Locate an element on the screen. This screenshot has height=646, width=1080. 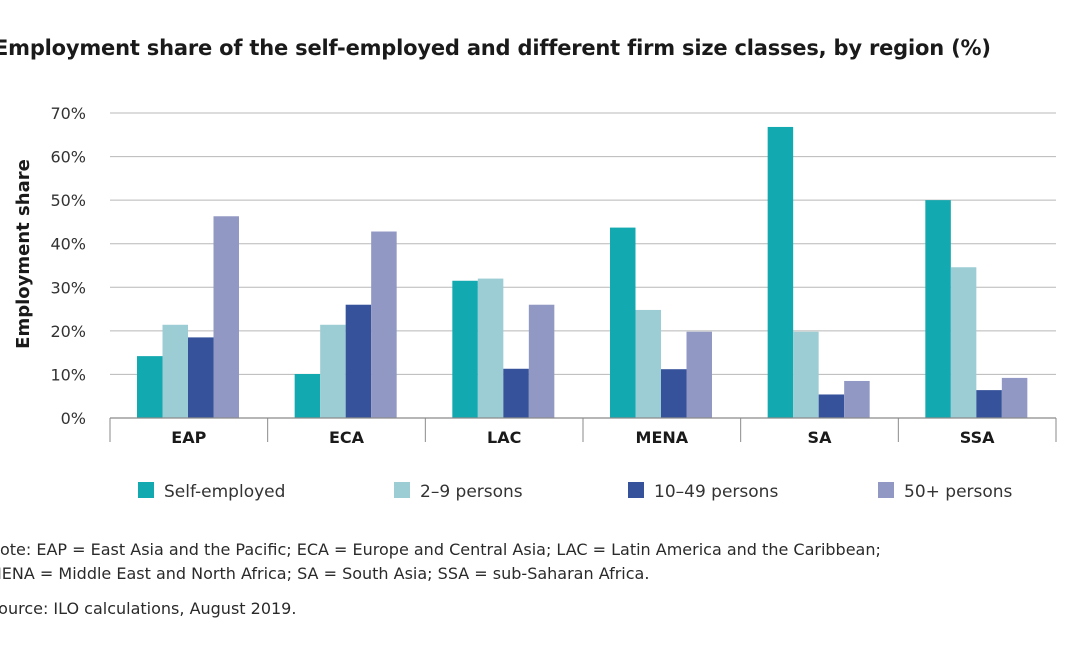
y-tick-label: 70% is located at coordinates (68, 113).